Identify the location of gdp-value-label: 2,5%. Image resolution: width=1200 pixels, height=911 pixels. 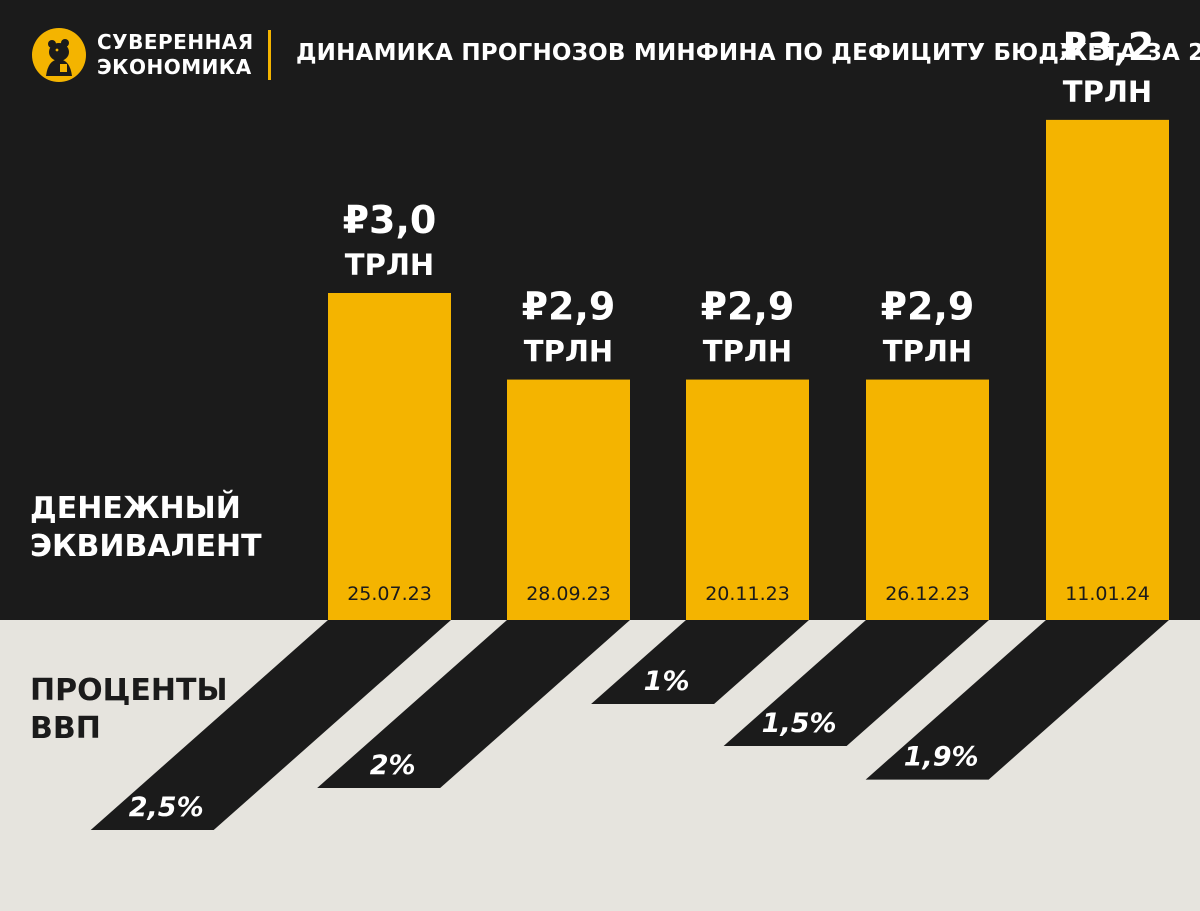
(166, 807).